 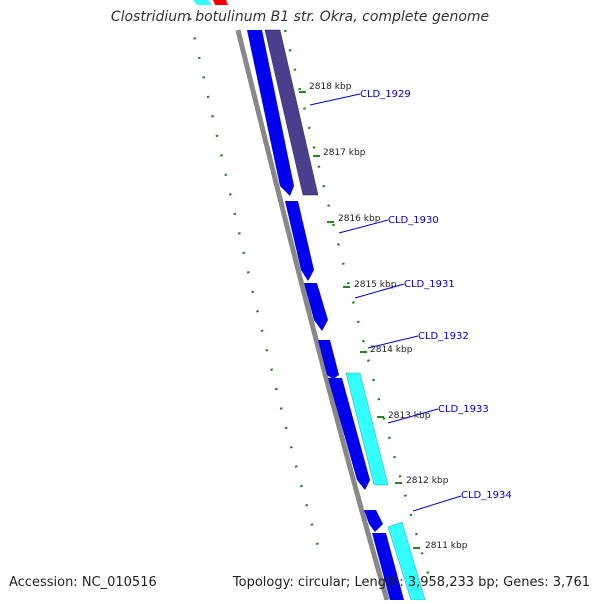 What do you see at coordinates (202, 2) in the screenshot?
I see `cds-partial-cyan` at bounding box center [202, 2].